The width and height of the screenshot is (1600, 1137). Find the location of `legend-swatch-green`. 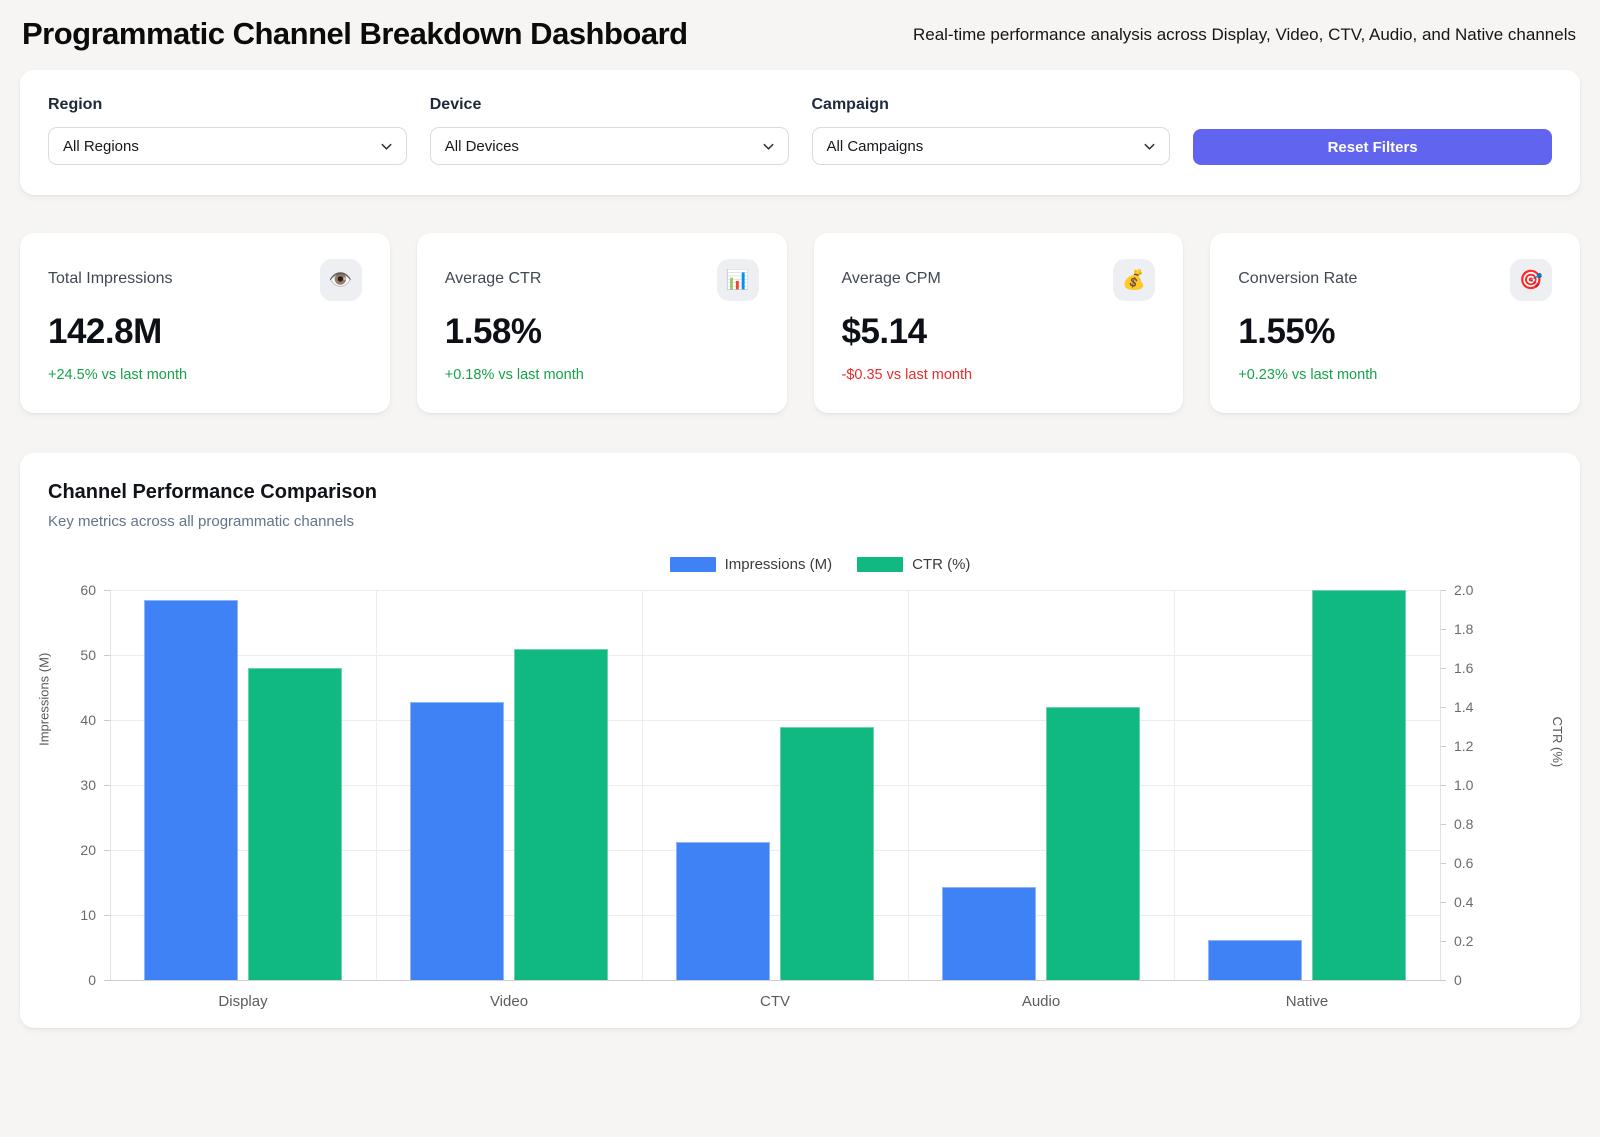

legend-swatch-green is located at coordinates (880, 564).